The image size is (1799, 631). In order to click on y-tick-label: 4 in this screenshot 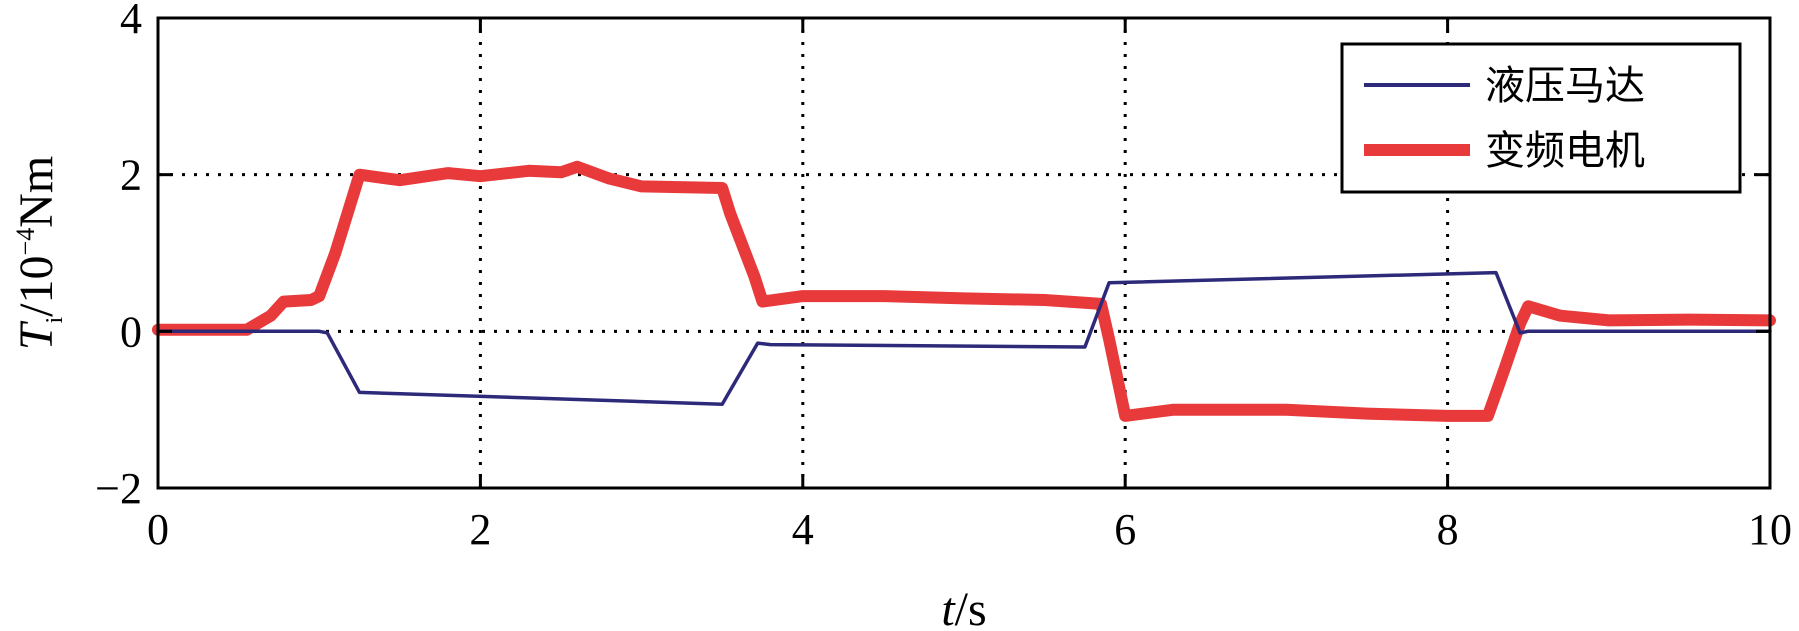, I will do `click(131, 21)`.